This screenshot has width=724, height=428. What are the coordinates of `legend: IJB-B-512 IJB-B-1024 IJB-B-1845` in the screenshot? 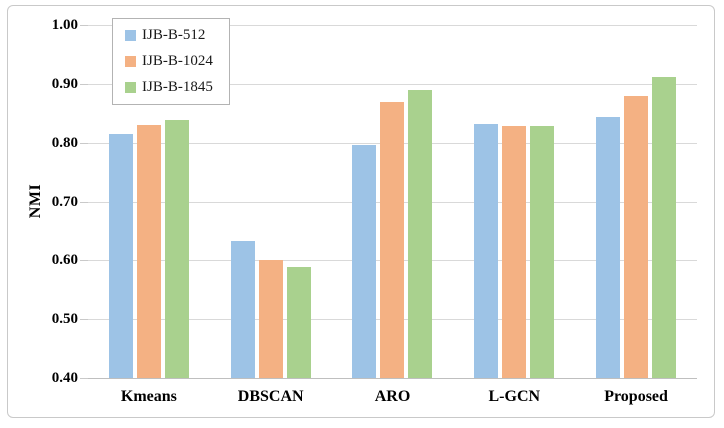 It's located at (171, 61).